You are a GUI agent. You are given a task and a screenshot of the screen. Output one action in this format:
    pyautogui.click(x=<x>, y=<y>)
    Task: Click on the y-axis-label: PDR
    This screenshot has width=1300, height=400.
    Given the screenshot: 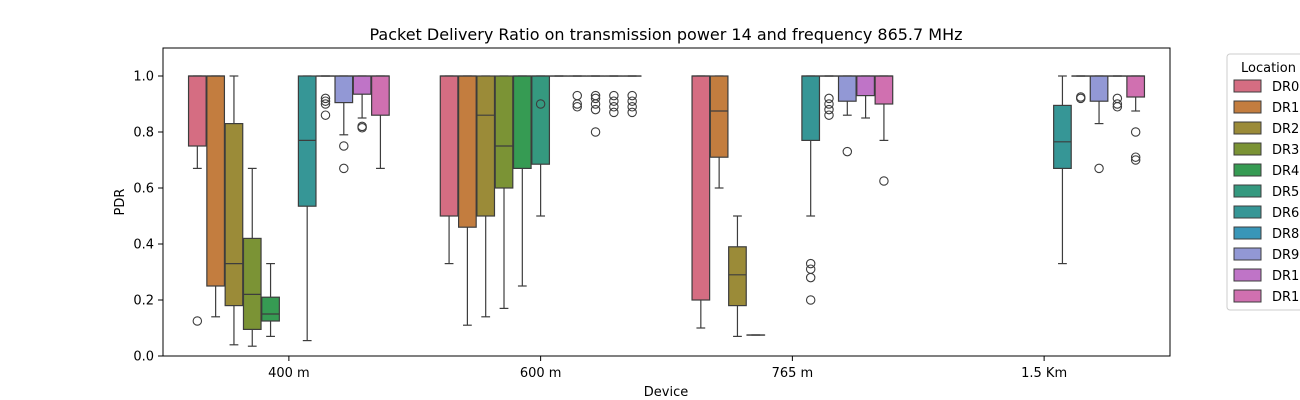 What is the action you would take?
    pyautogui.click(x=120, y=202)
    